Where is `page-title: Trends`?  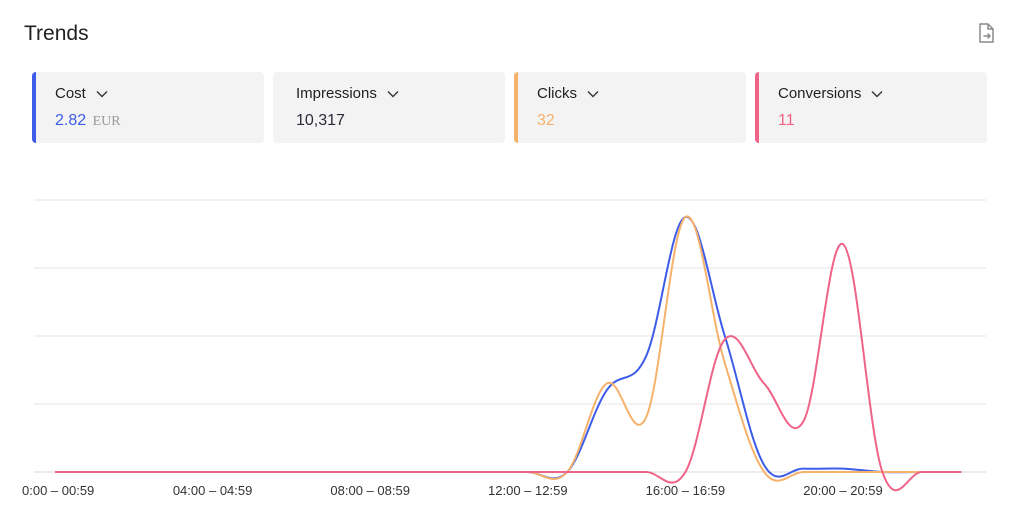 page-title: Trends is located at coordinates (56, 33).